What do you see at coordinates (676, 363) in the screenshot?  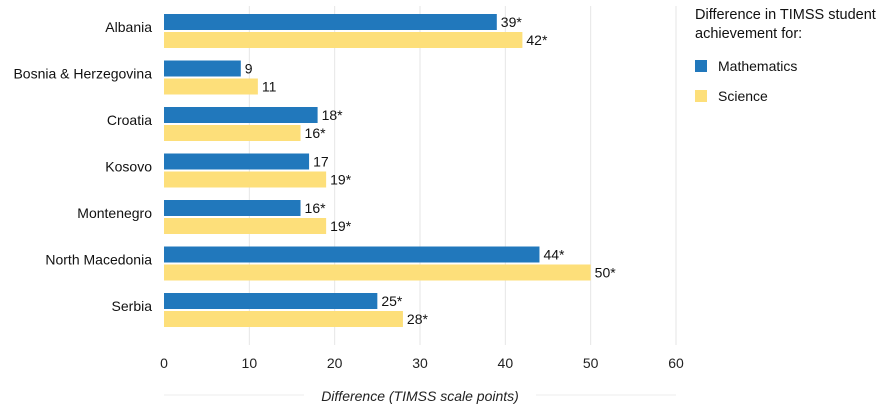 I see `x-tick-label: 60` at bounding box center [676, 363].